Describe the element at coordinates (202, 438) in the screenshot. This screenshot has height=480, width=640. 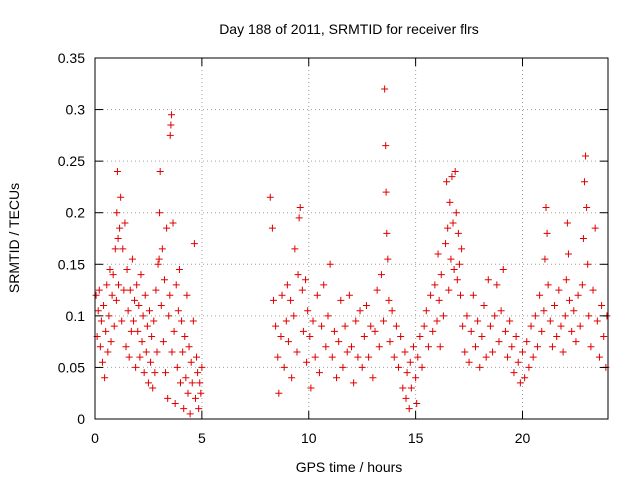
I see `x-tick-label: 5` at that location.